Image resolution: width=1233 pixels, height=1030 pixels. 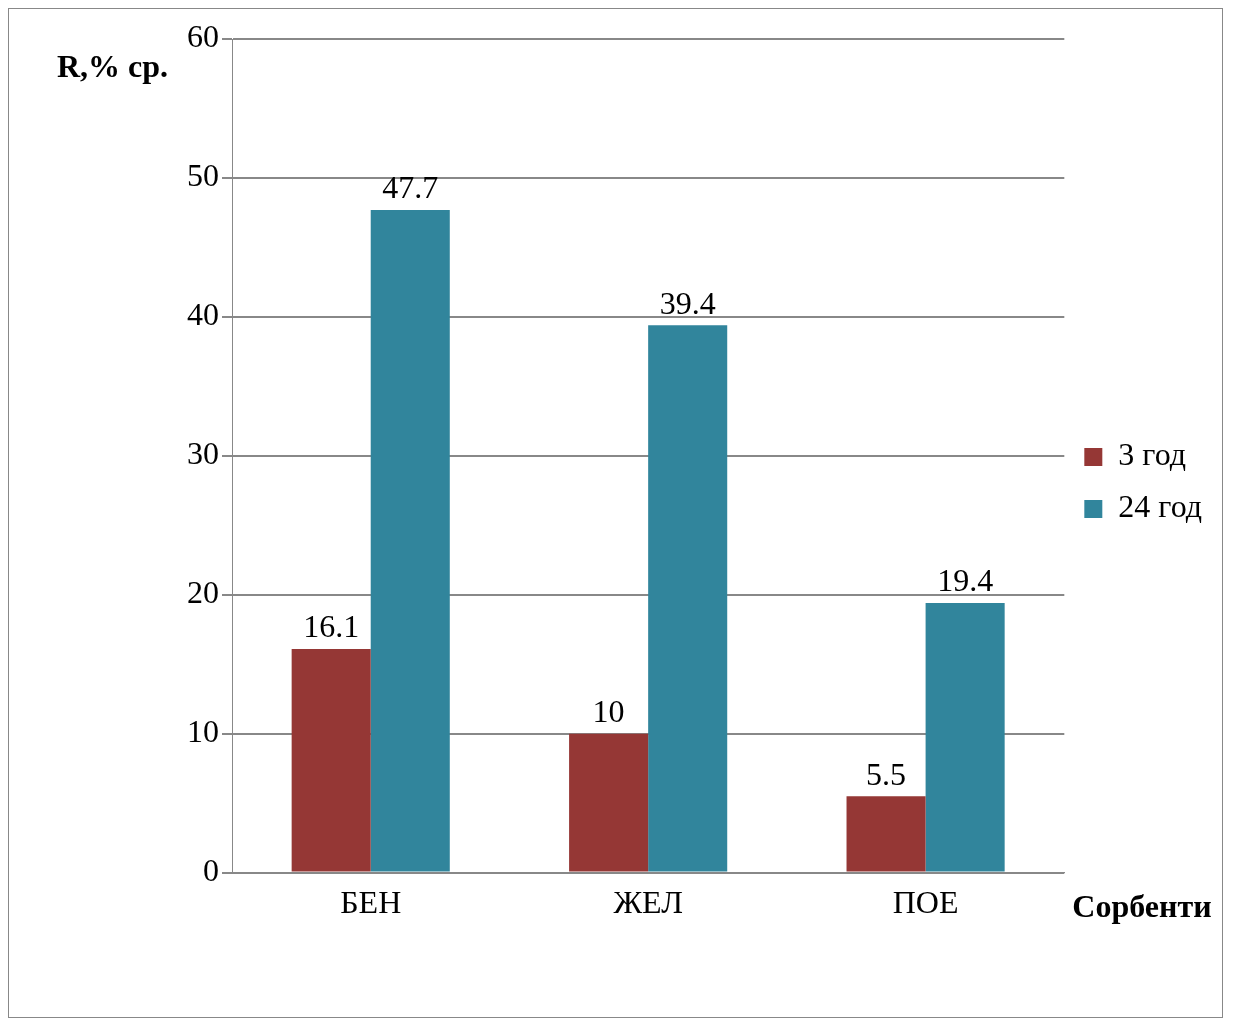 What do you see at coordinates (203, 592) in the screenshot?
I see `y-tick-label: 20` at bounding box center [203, 592].